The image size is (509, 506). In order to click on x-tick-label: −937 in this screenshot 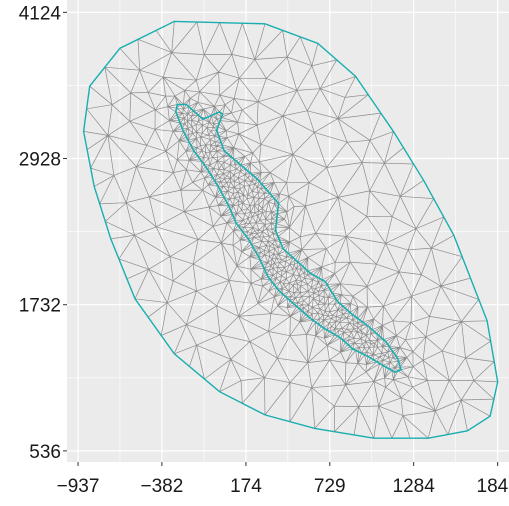, I will do `click(78, 486)`.